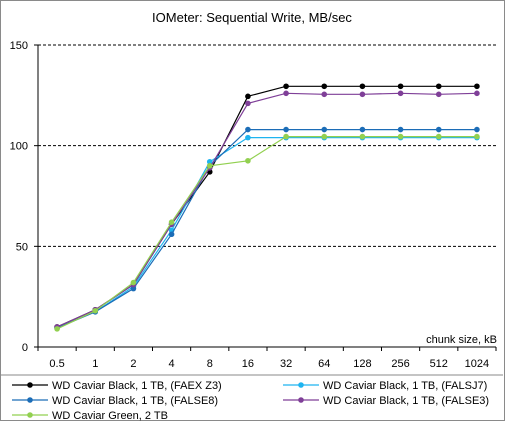  Describe the element at coordinates (172, 364) in the screenshot. I see `x-tick-label-4: 4` at that location.